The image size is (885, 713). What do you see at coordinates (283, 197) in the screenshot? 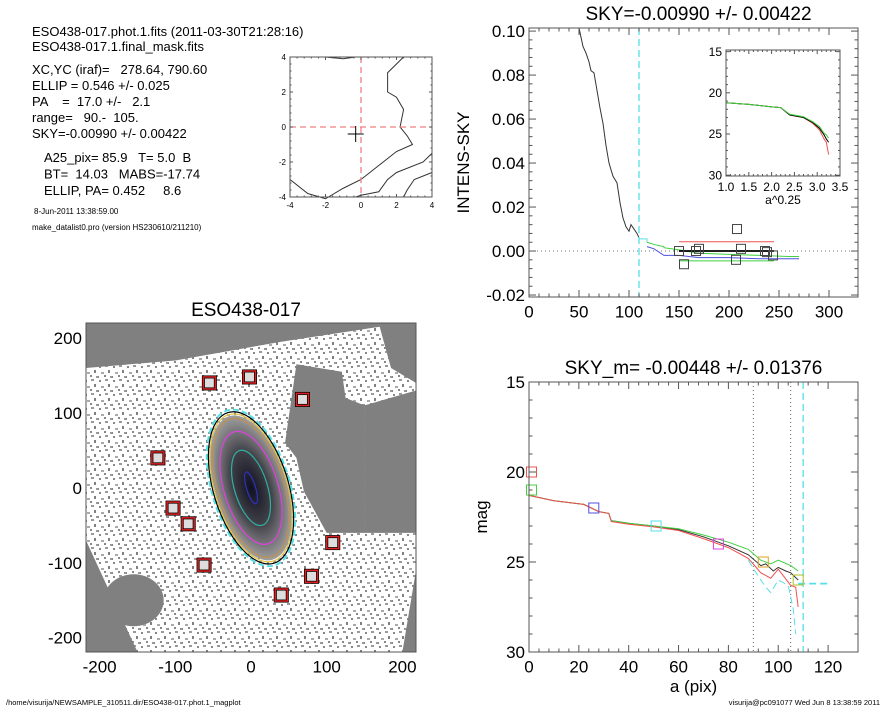
I see `y-tick-label: -4` at bounding box center [283, 197].